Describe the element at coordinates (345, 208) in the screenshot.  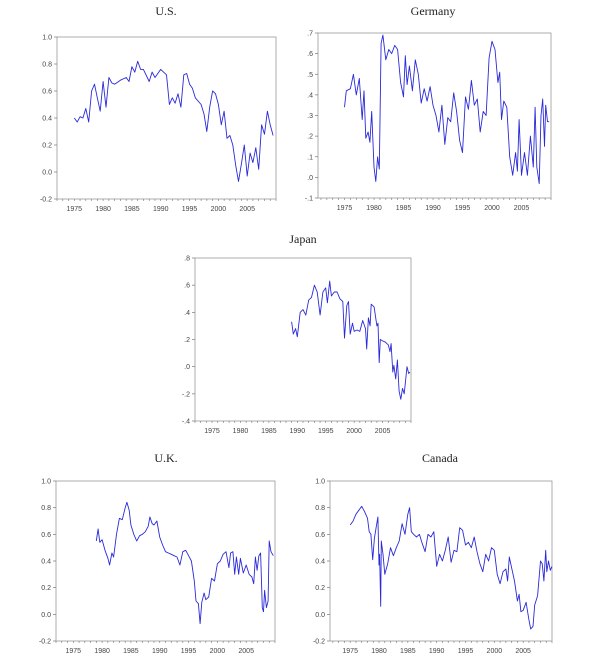
I see `x-tick-label-germany: 1975` at that location.